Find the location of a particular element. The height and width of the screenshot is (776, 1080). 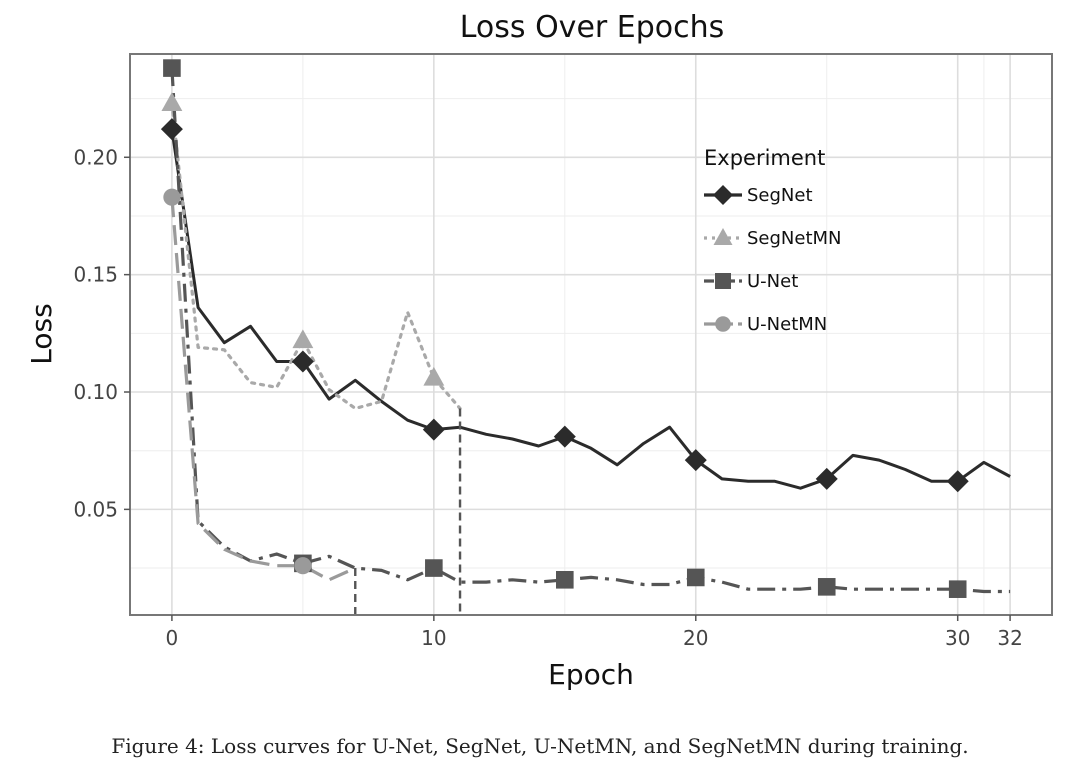

legend-label-segnet: SegNet is located at coordinates (780, 195).